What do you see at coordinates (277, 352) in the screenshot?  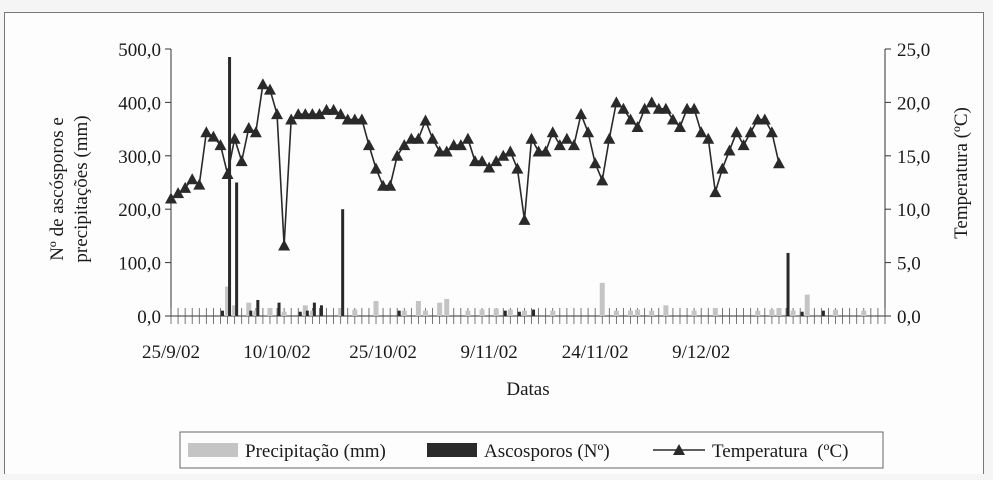 I see `x-tick-label: 10/10/02` at bounding box center [277, 352].